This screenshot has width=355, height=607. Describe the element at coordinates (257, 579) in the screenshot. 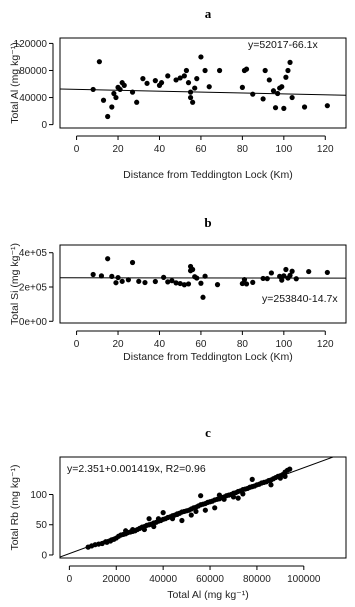

I see `x-tick-label: 80000` at that location.